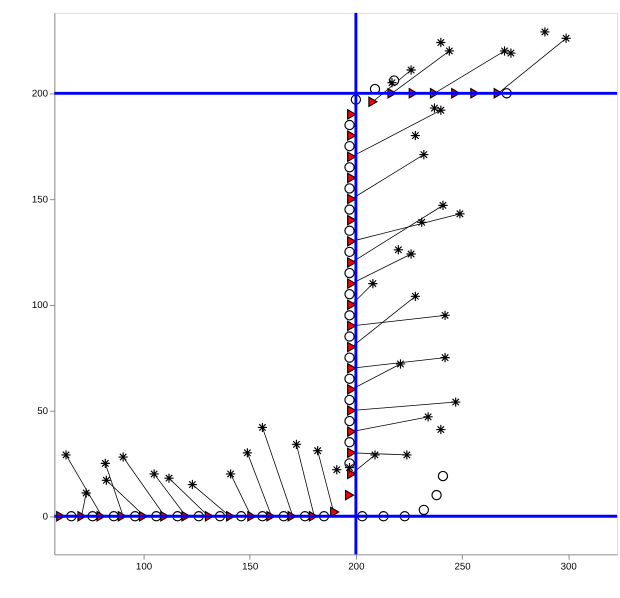  I want to click on y-tick-label: 0, so click(45, 517).